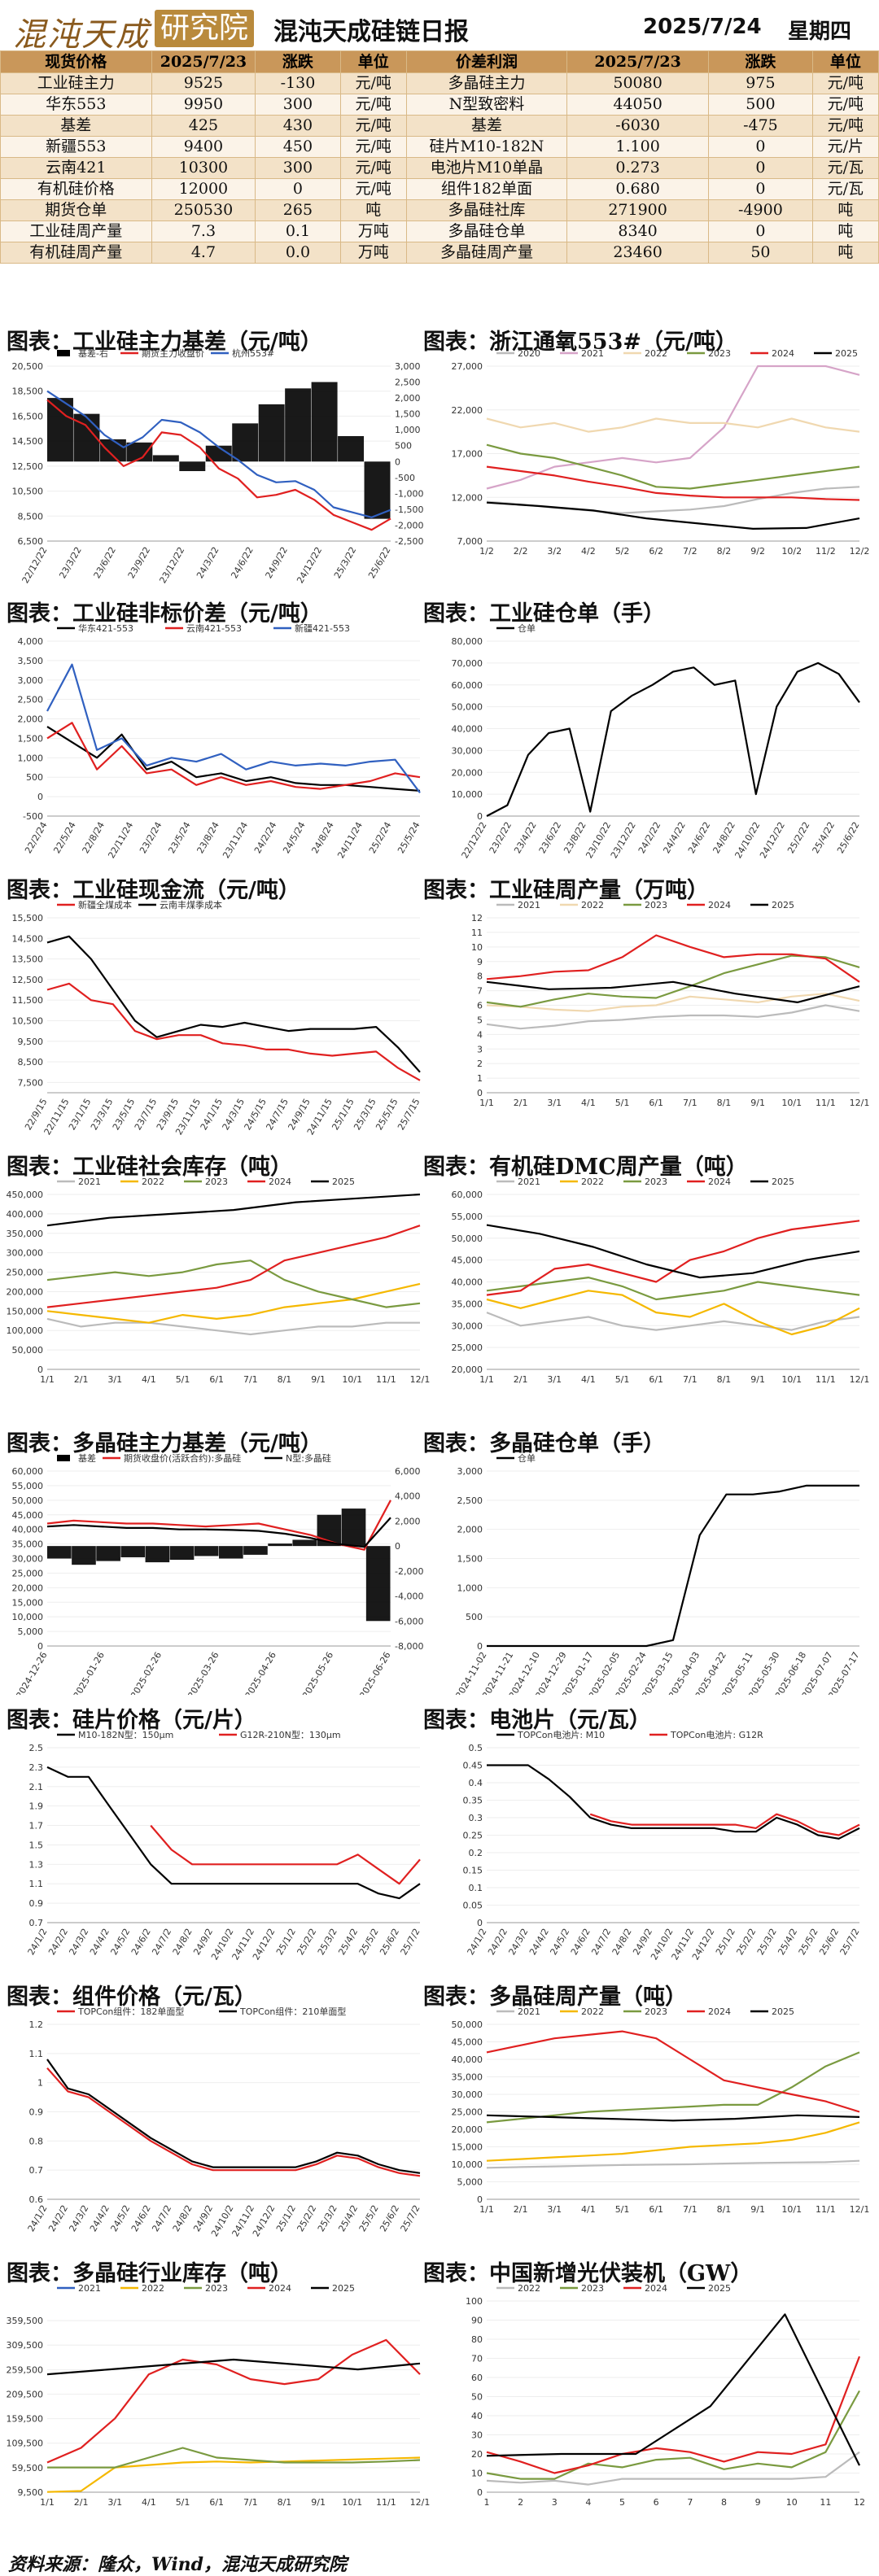 The image size is (879, 2576). What do you see at coordinates (269, 1182) in the screenshot?
I see `legend-item: 2024` at bounding box center [269, 1182].